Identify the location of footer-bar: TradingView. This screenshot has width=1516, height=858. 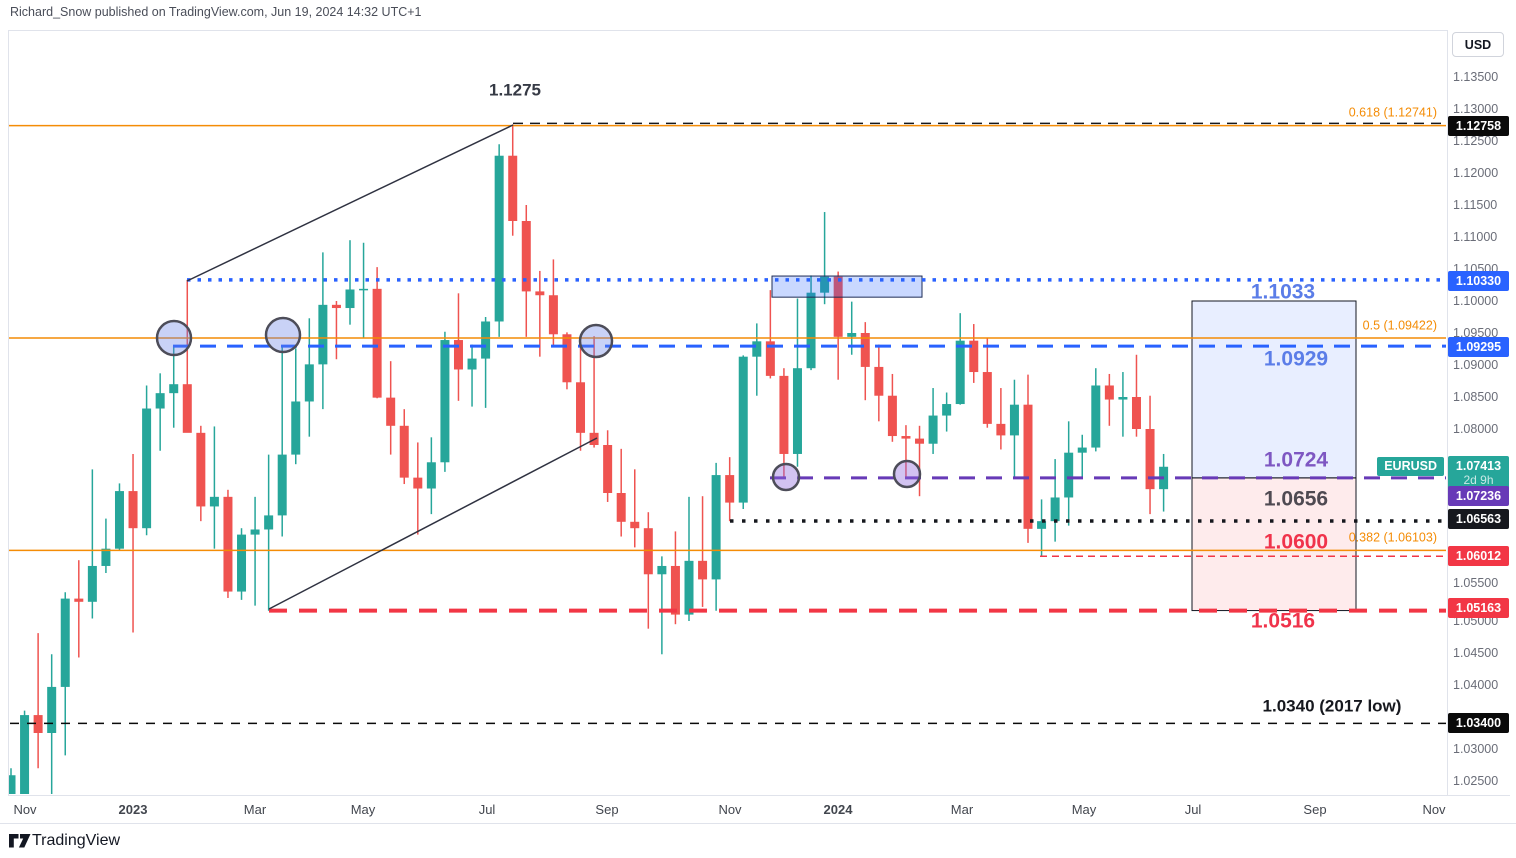
(758, 840).